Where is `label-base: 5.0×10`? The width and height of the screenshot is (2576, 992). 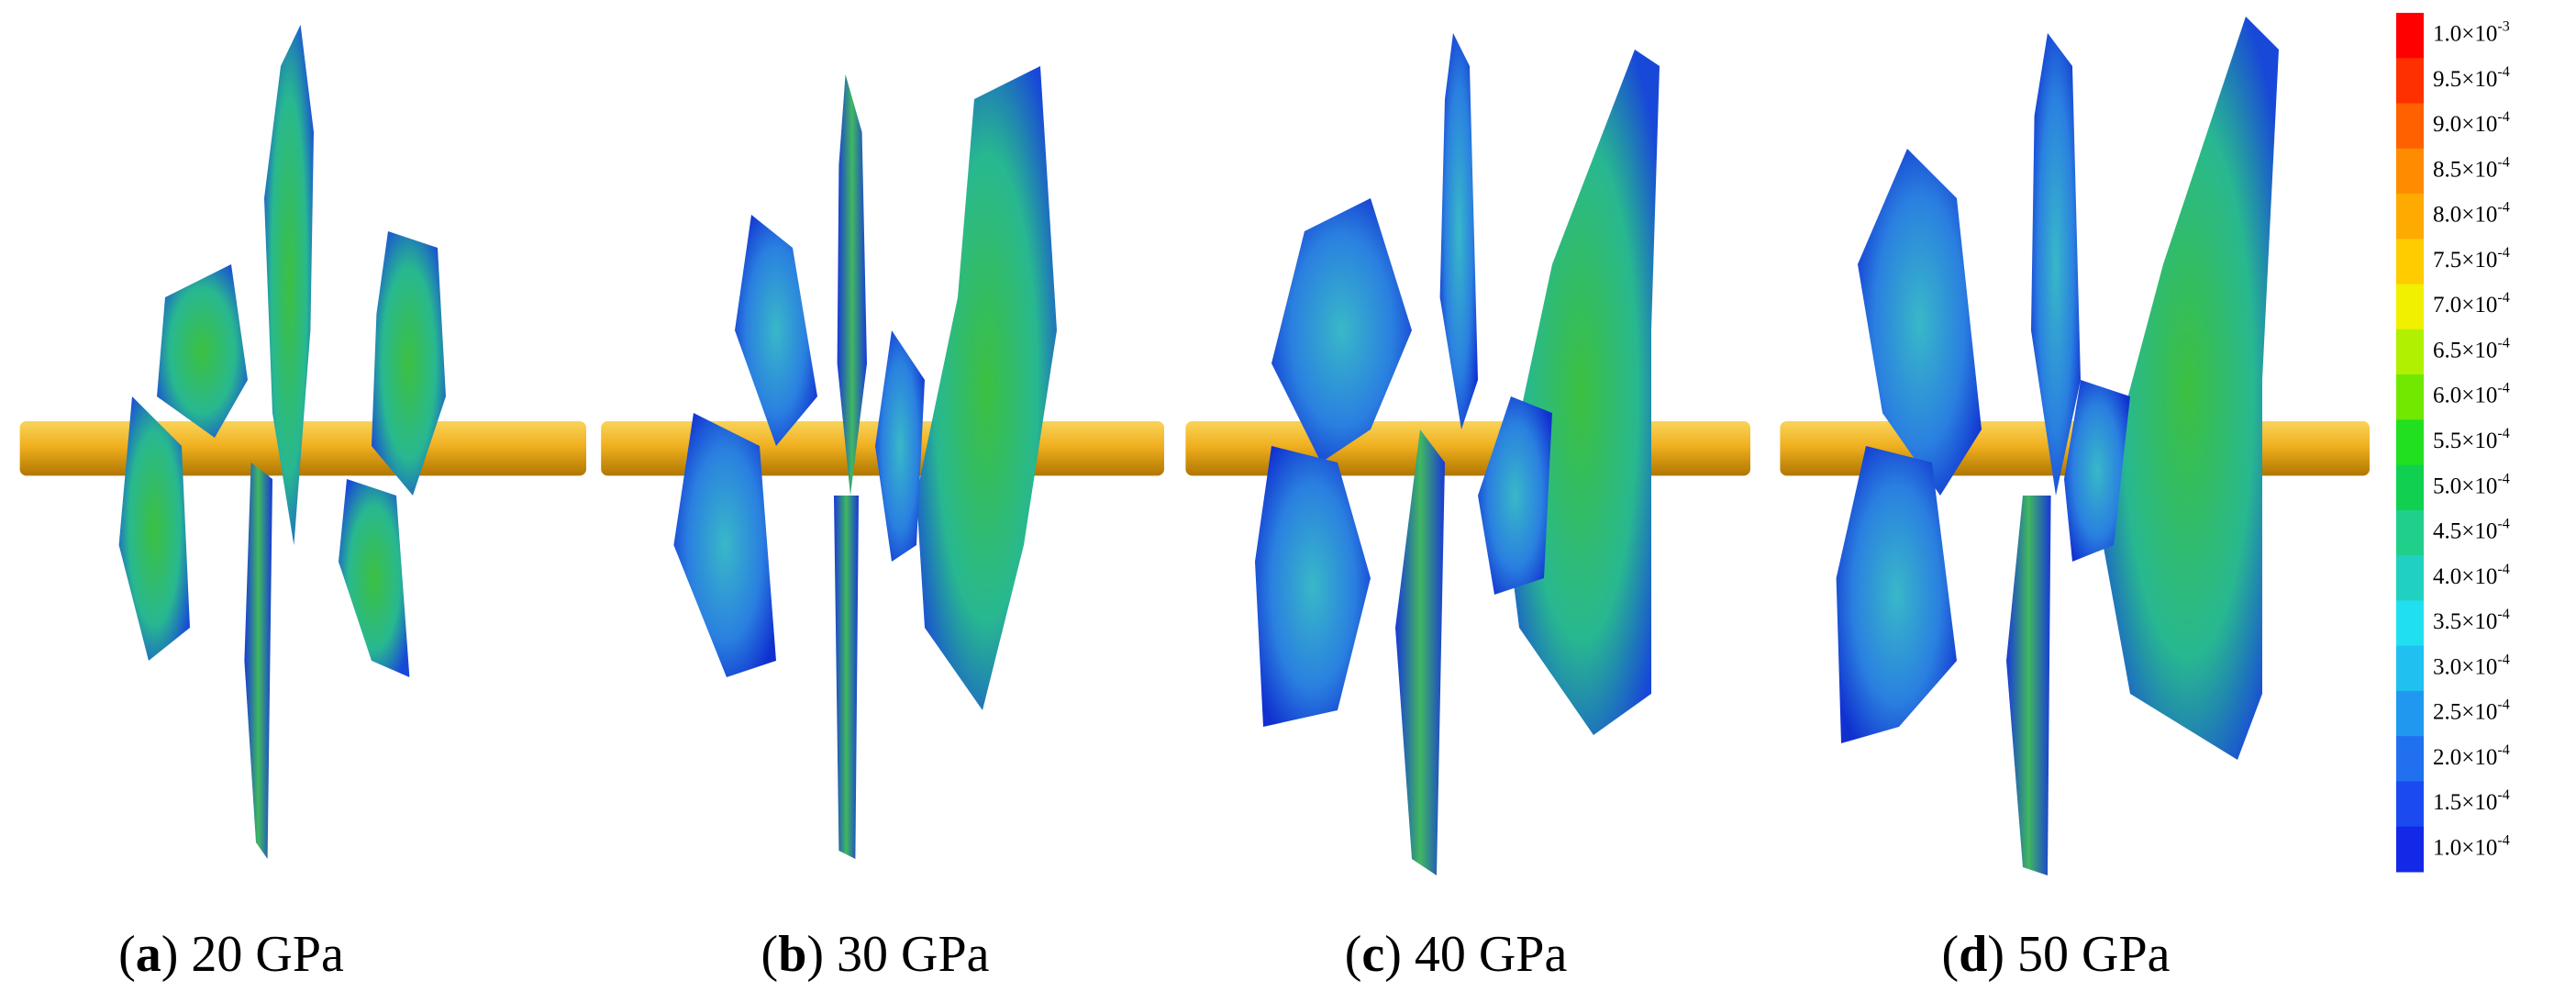 label-base: 5.0×10 is located at coordinates (2465, 486).